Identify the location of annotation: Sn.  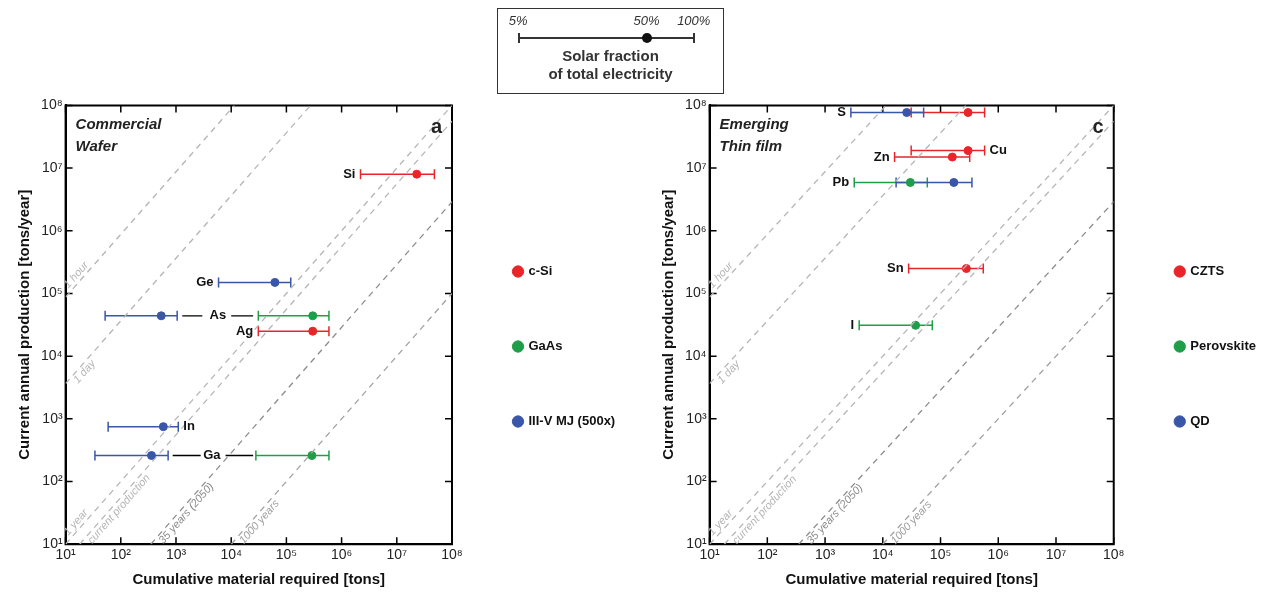
(895, 268).